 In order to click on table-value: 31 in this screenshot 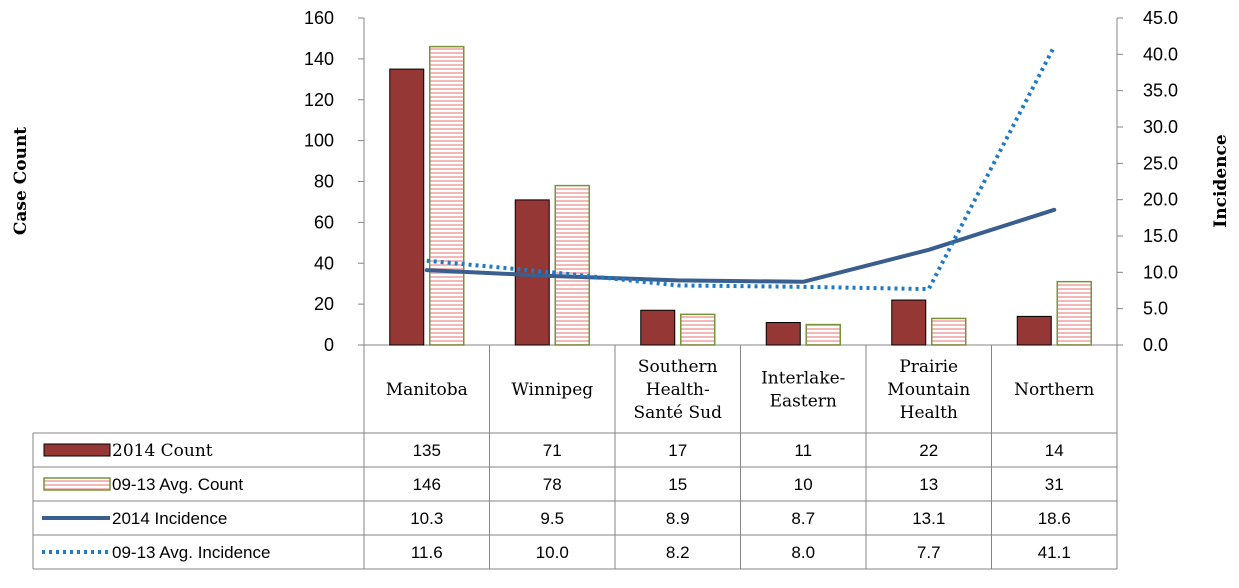, I will do `click(1054, 484)`.